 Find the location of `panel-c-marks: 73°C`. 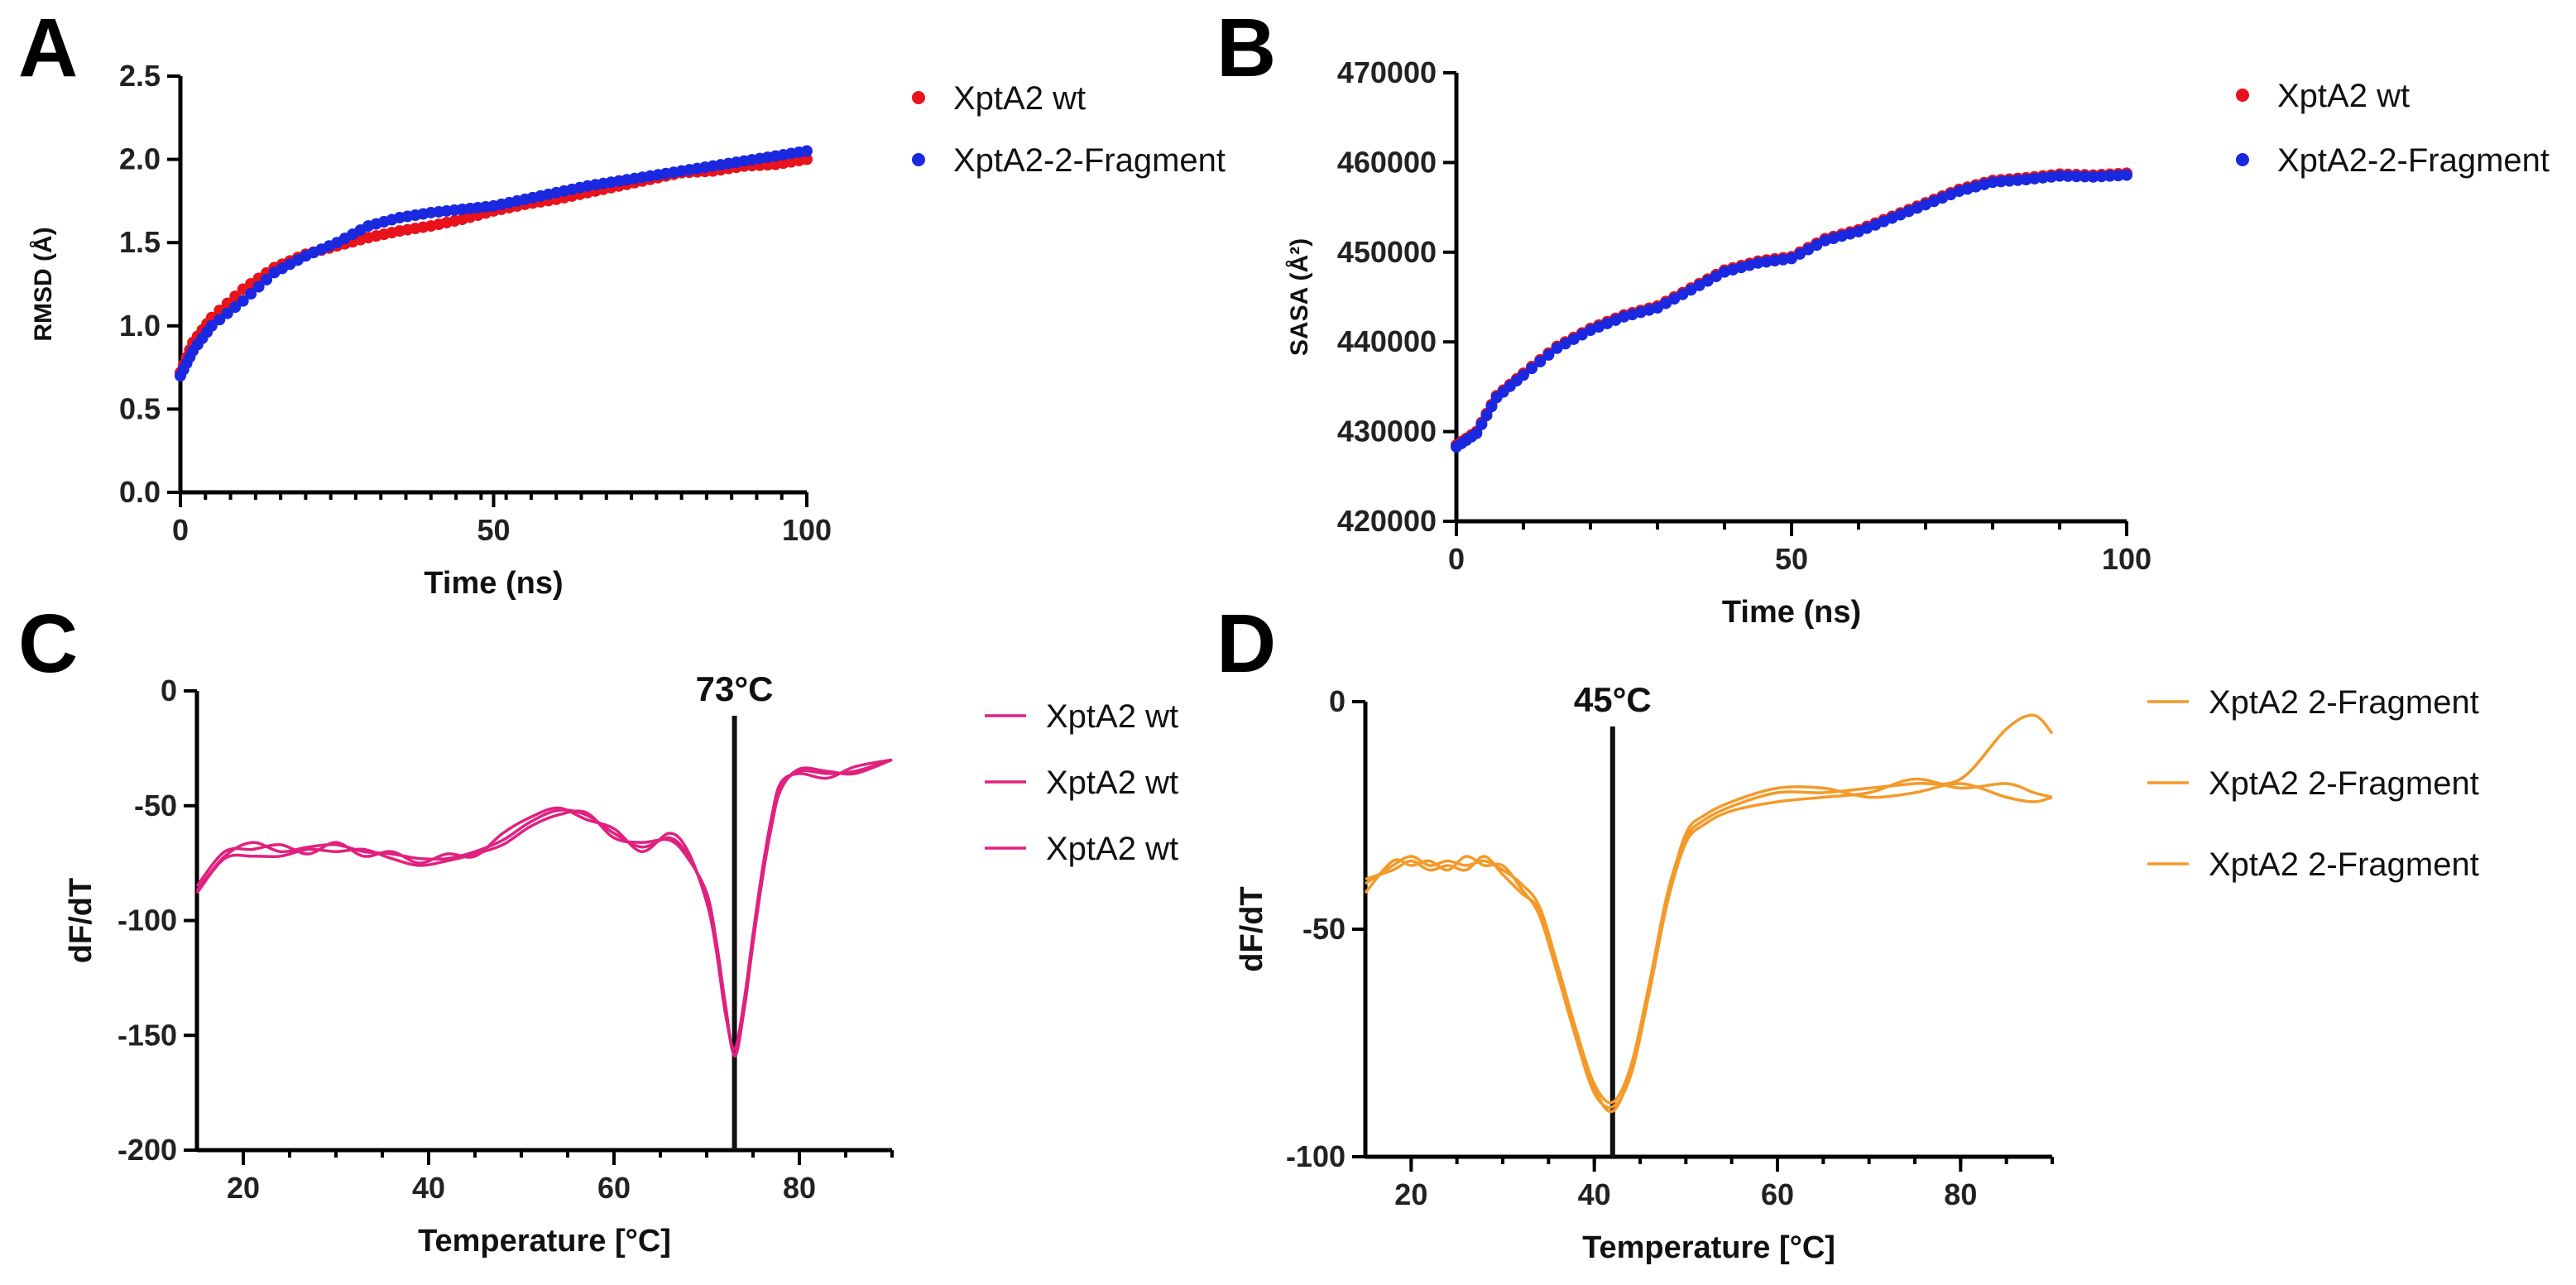

panel-c-marks: 73°C is located at coordinates (544, 909).